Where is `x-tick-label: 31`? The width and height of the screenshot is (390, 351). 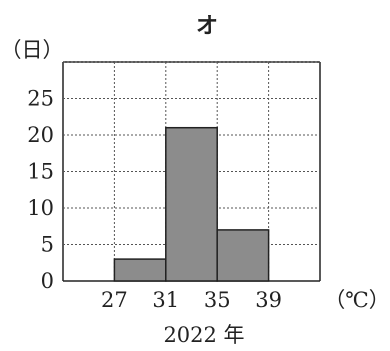
x-tick-label: 31 is located at coordinates (165, 300).